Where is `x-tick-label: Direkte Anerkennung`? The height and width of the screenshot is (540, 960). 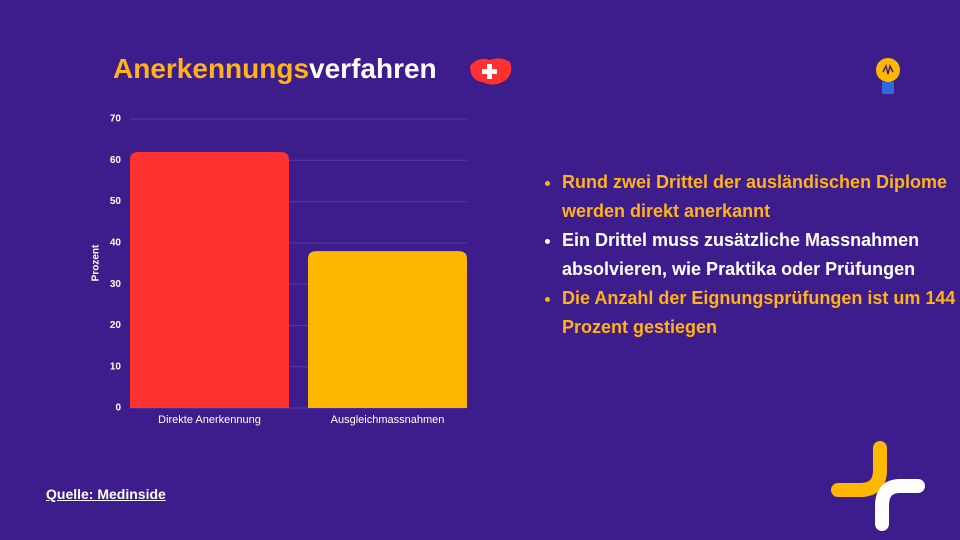
x-tick-label: Direkte Anerkennung is located at coordinates (209, 420).